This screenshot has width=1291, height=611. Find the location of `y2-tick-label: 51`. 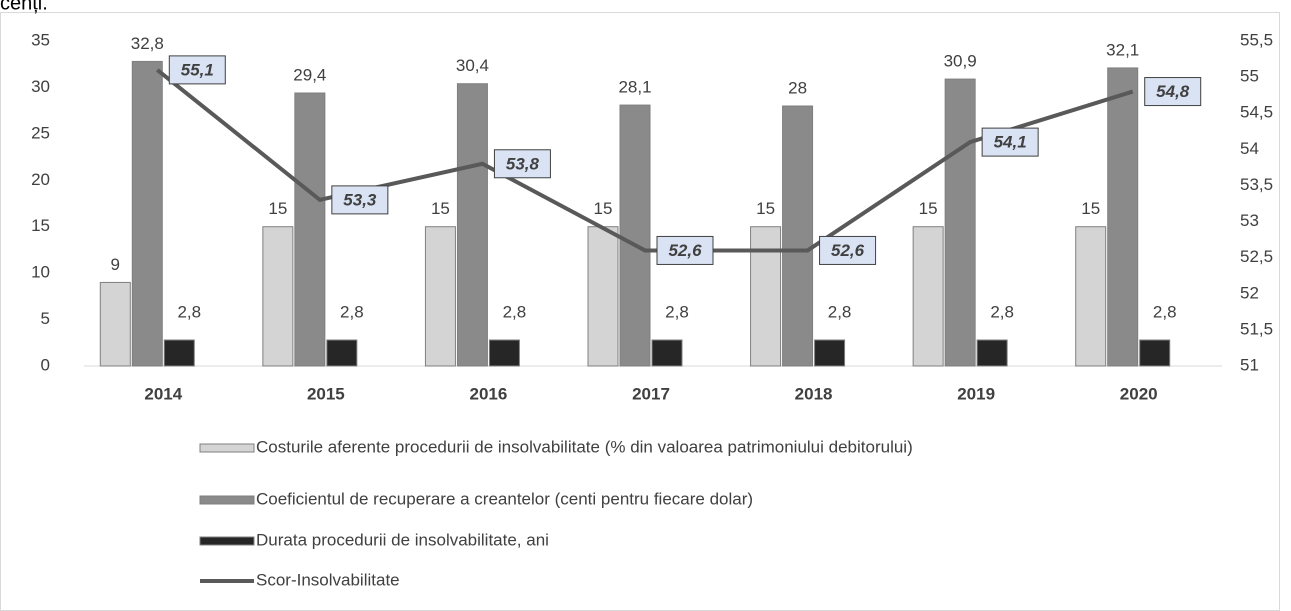

y2-tick-label: 51 is located at coordinates (1249, 364).